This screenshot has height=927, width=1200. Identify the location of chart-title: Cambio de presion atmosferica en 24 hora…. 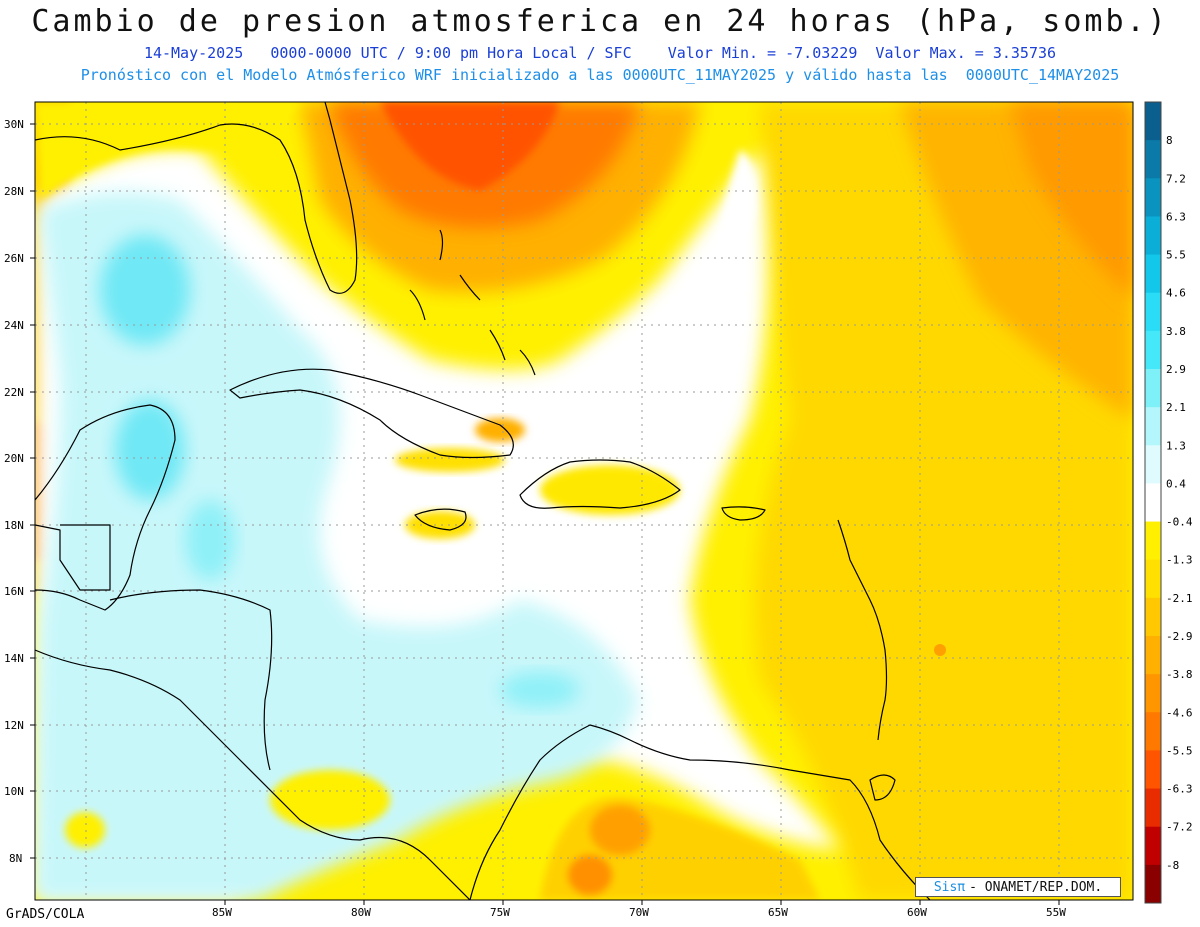
(600, 21).